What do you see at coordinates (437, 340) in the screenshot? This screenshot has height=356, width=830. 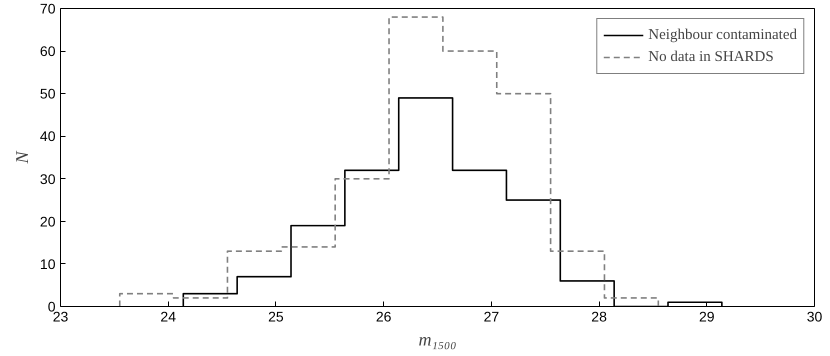 I see `x-axis-title: m₁₅₀₀` at bounding box center [437, 340].